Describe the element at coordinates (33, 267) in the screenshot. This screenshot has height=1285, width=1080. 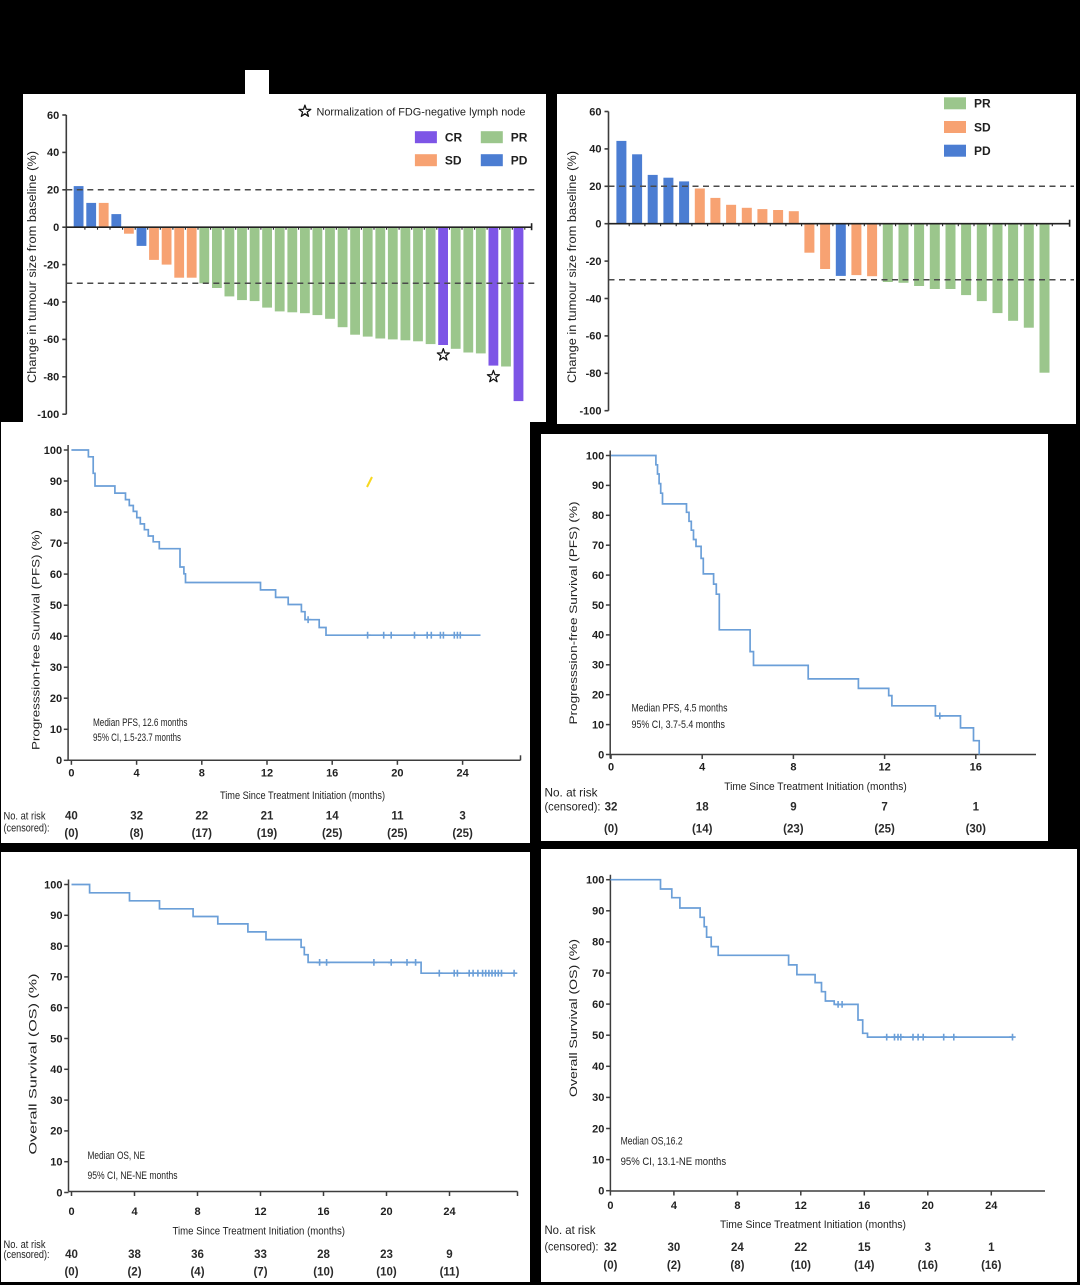
I see `svg-text:Change in tumour size from bas: Change in tumour size from baseline (%)` at that location.